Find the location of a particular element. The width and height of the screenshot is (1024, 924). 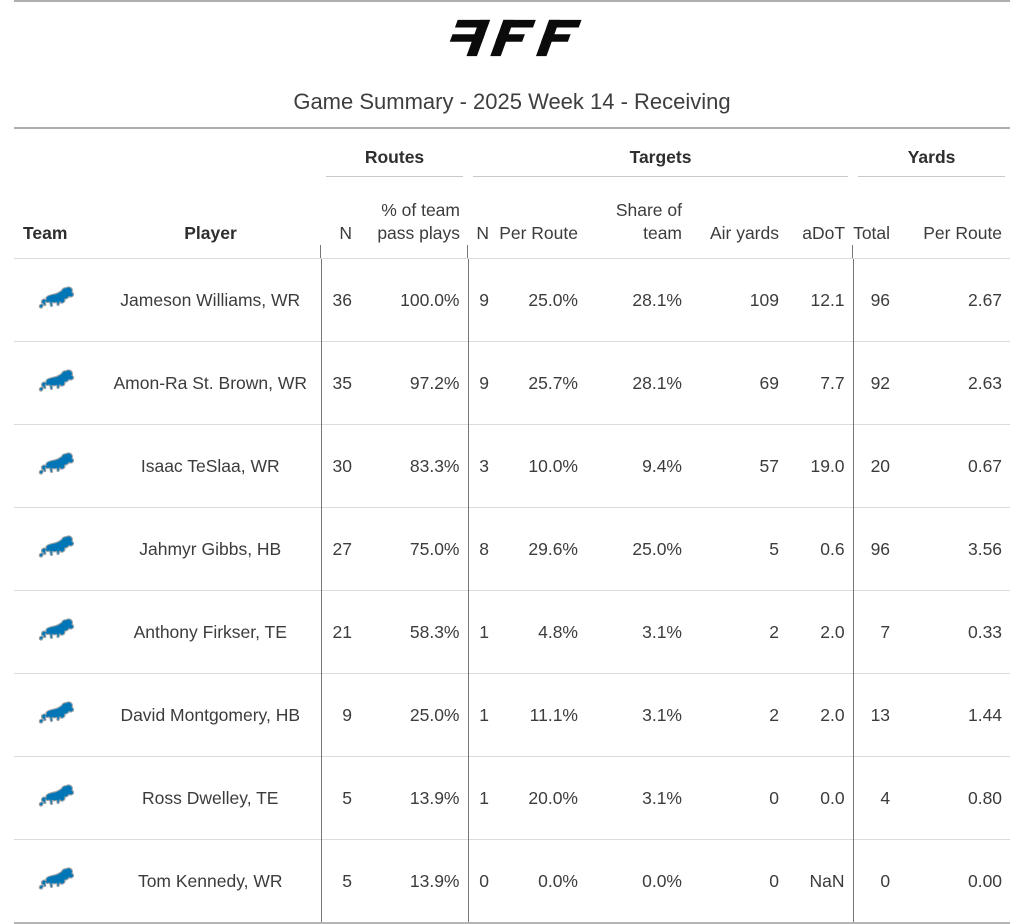

column-group-label: Routes is located at coordinates (394, 162).